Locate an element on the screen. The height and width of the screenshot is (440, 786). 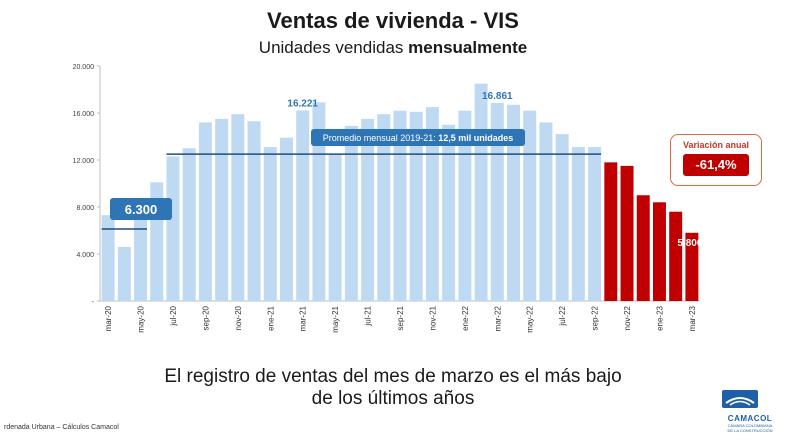
y-tick-label: - is located at coordinates (93, 302).